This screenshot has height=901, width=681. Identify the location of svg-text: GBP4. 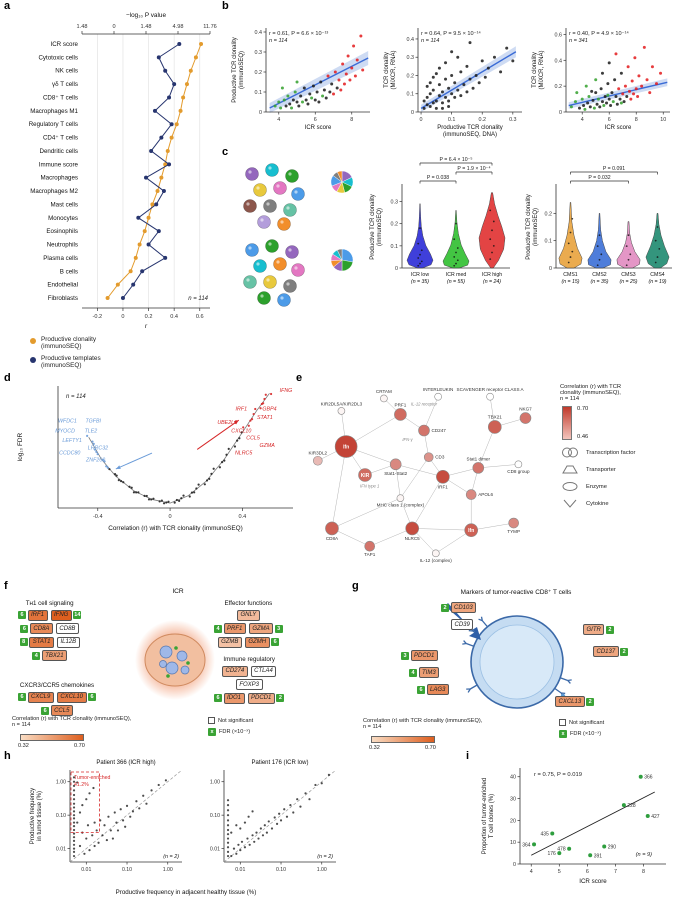
(269, 409).